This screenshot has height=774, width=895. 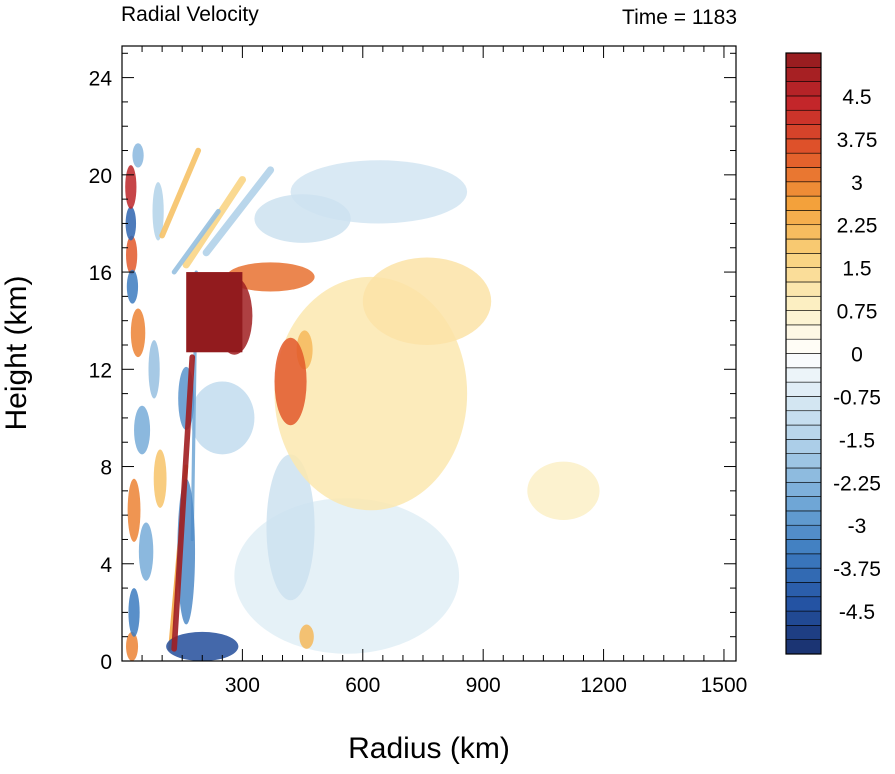 I want to click on colorbar-label: 1.5, so click(x=856, y=269).